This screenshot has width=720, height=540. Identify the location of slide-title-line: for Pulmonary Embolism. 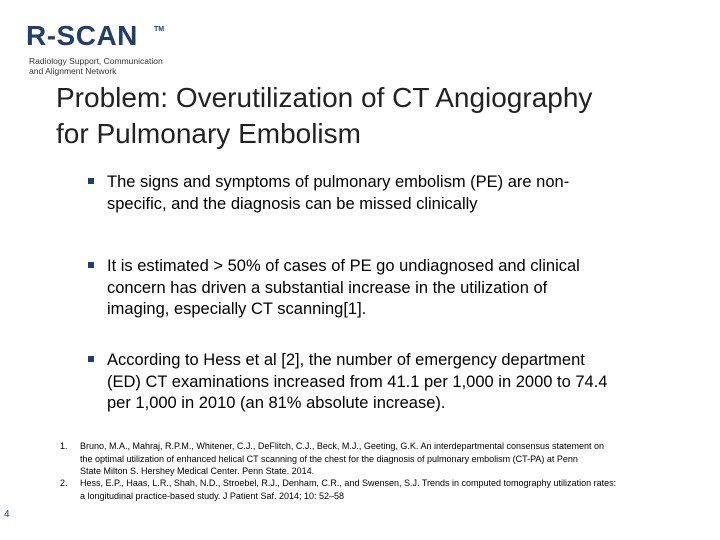
(208, 133).